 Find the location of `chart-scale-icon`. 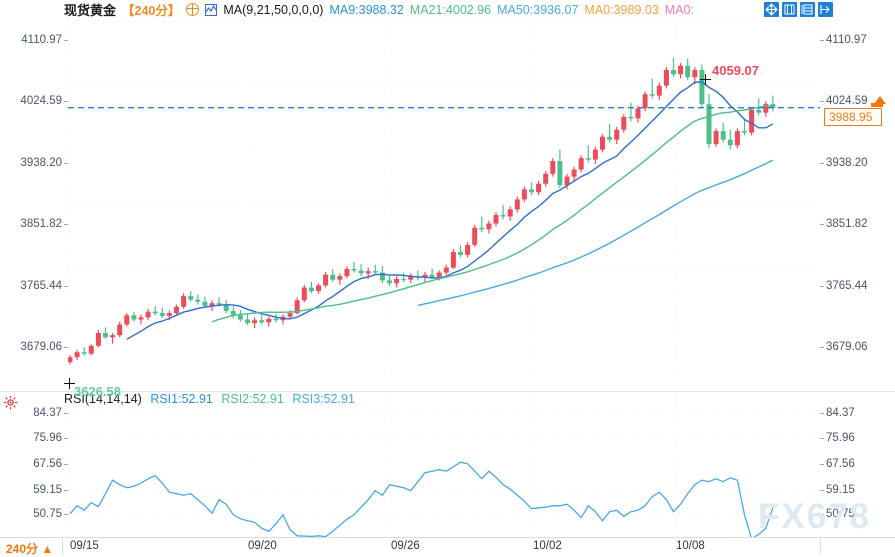

chart-scale-icon is located at coordinates (789, 9).